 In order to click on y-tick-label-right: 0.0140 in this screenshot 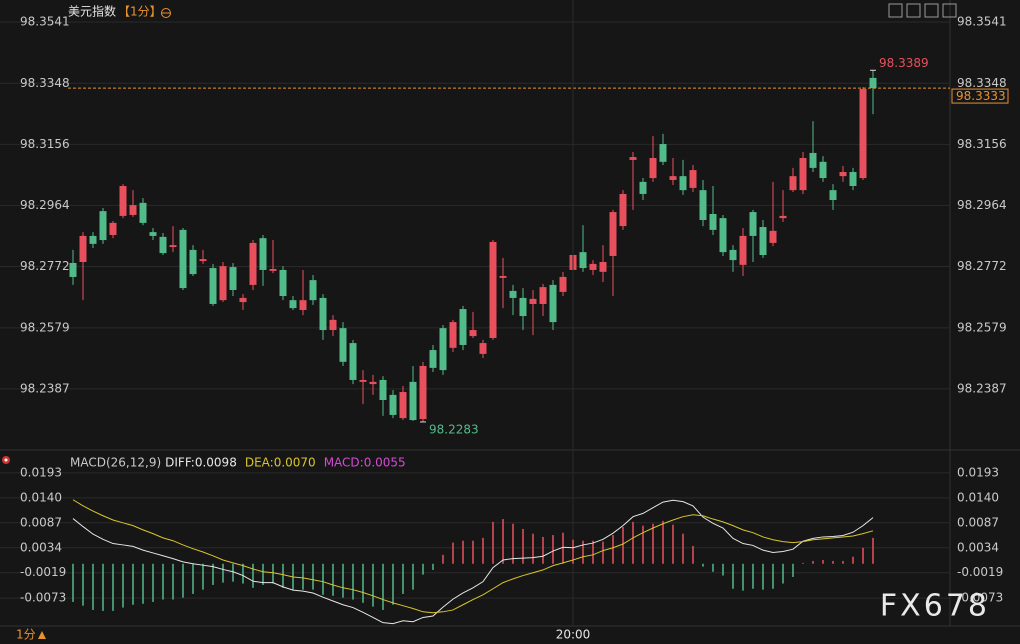, I will do `click(978, 497)`.